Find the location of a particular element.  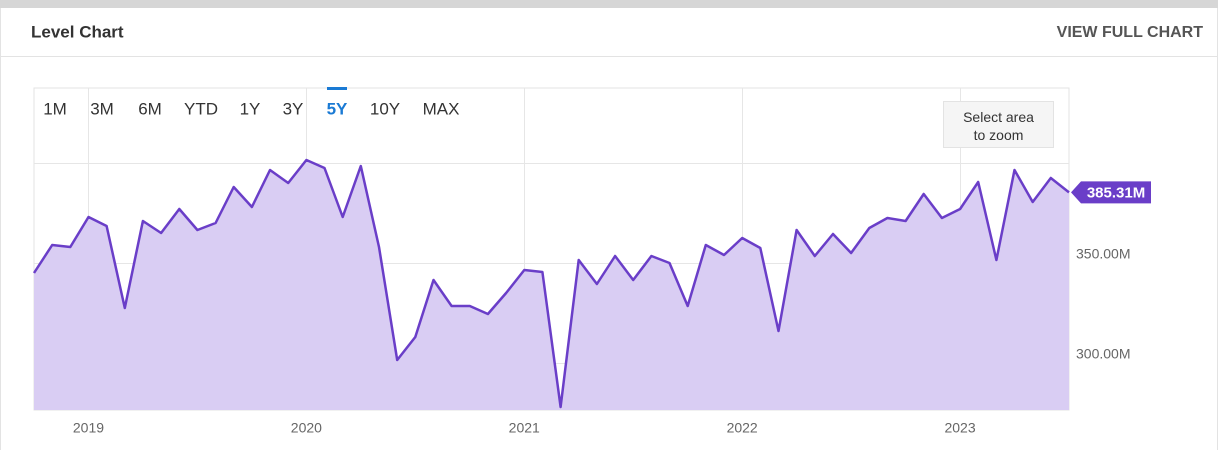

range-button: 3M is located at coordinates (102, 108).